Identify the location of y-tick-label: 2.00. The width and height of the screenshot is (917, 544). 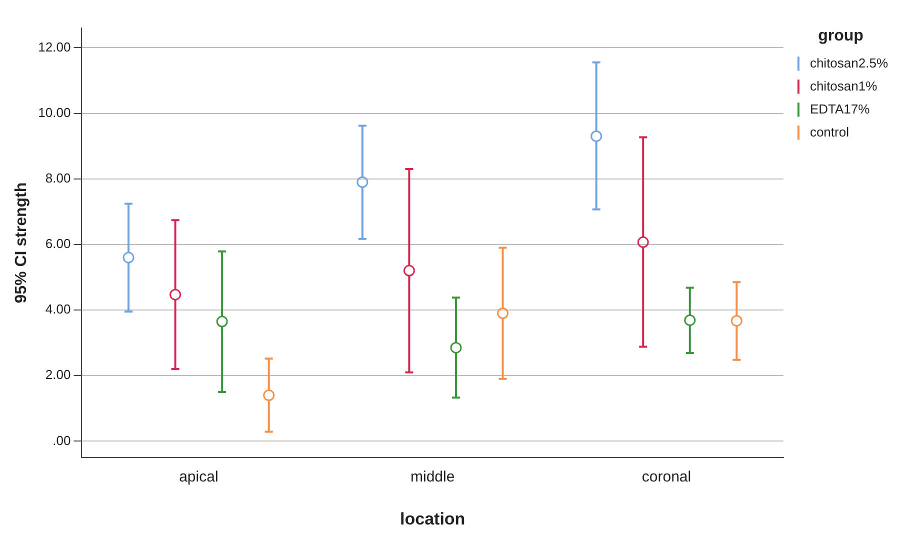
(58, 374).